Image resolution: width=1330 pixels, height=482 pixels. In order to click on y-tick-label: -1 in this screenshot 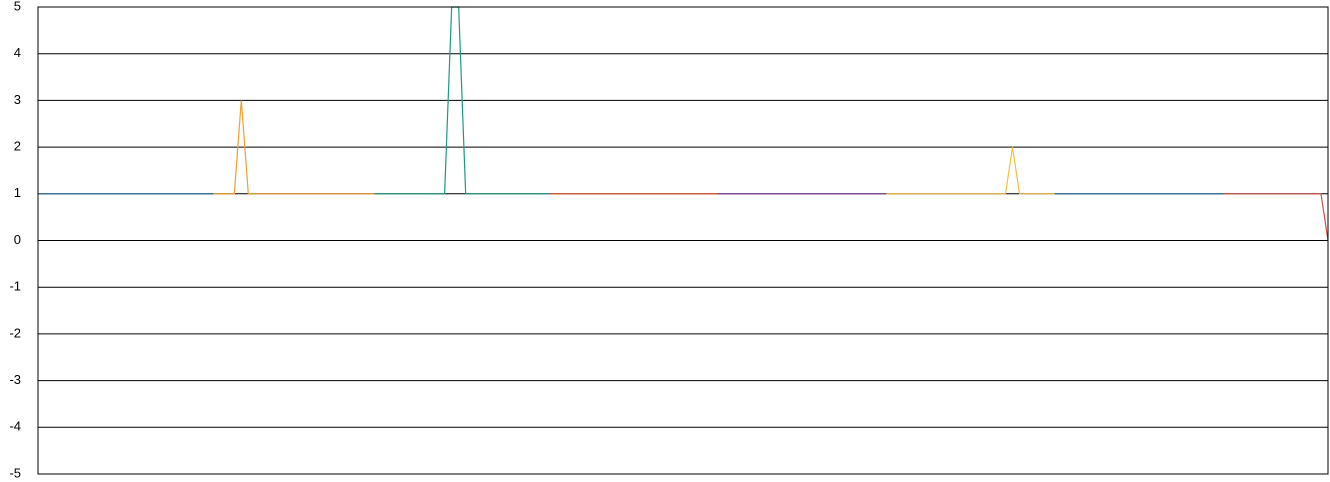, I will do `click(15, 286)`.